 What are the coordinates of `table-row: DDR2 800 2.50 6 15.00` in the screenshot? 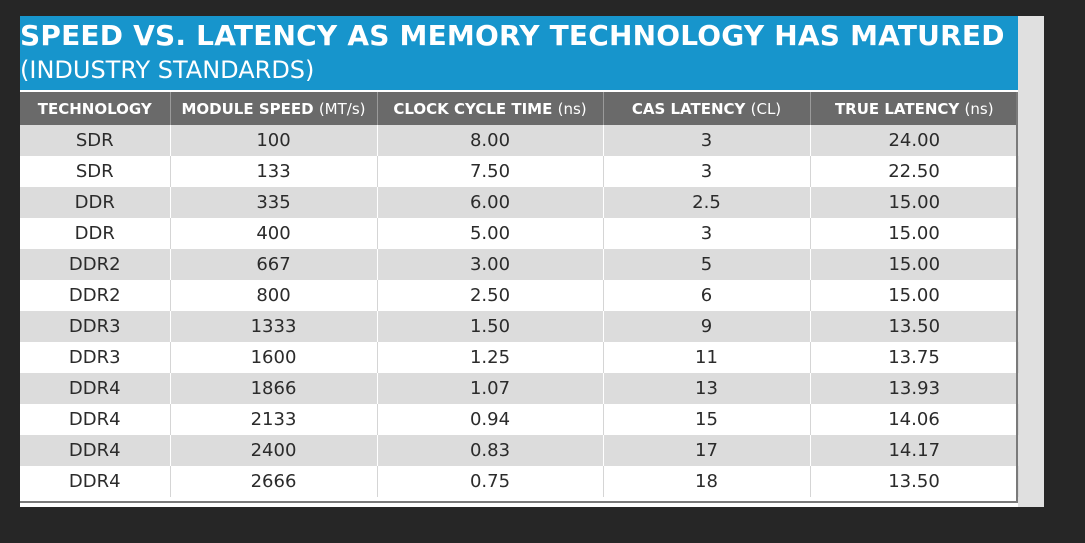 It's located at (519, 295).